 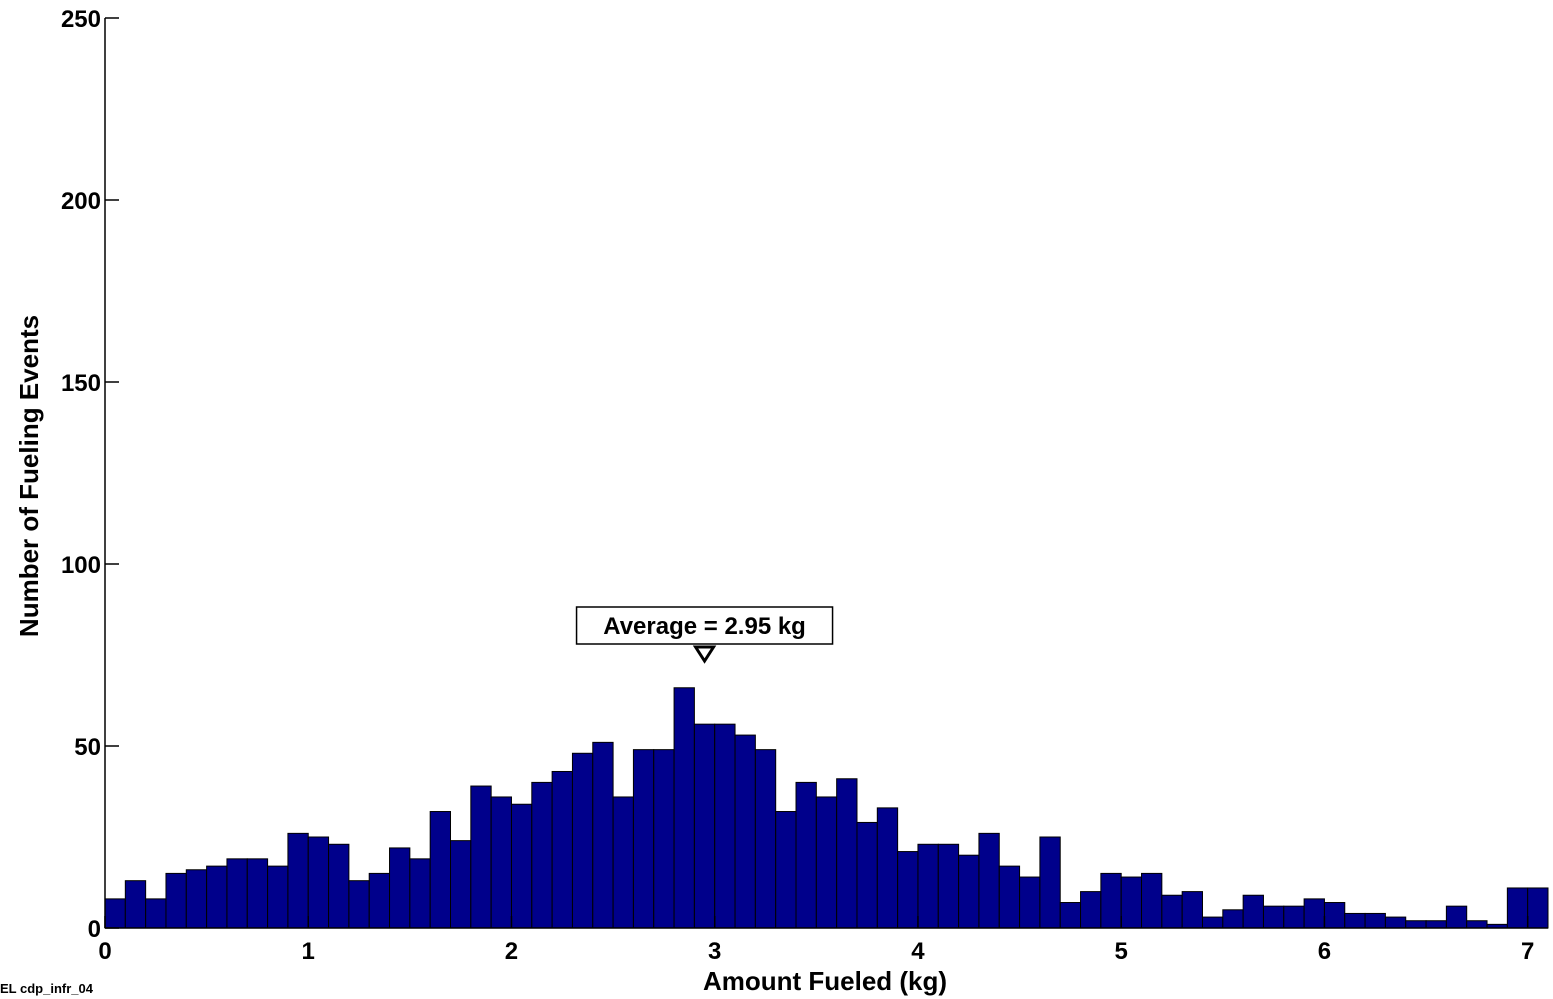 I want to click on x-tick-label: 1, so click(x=308, y=951).